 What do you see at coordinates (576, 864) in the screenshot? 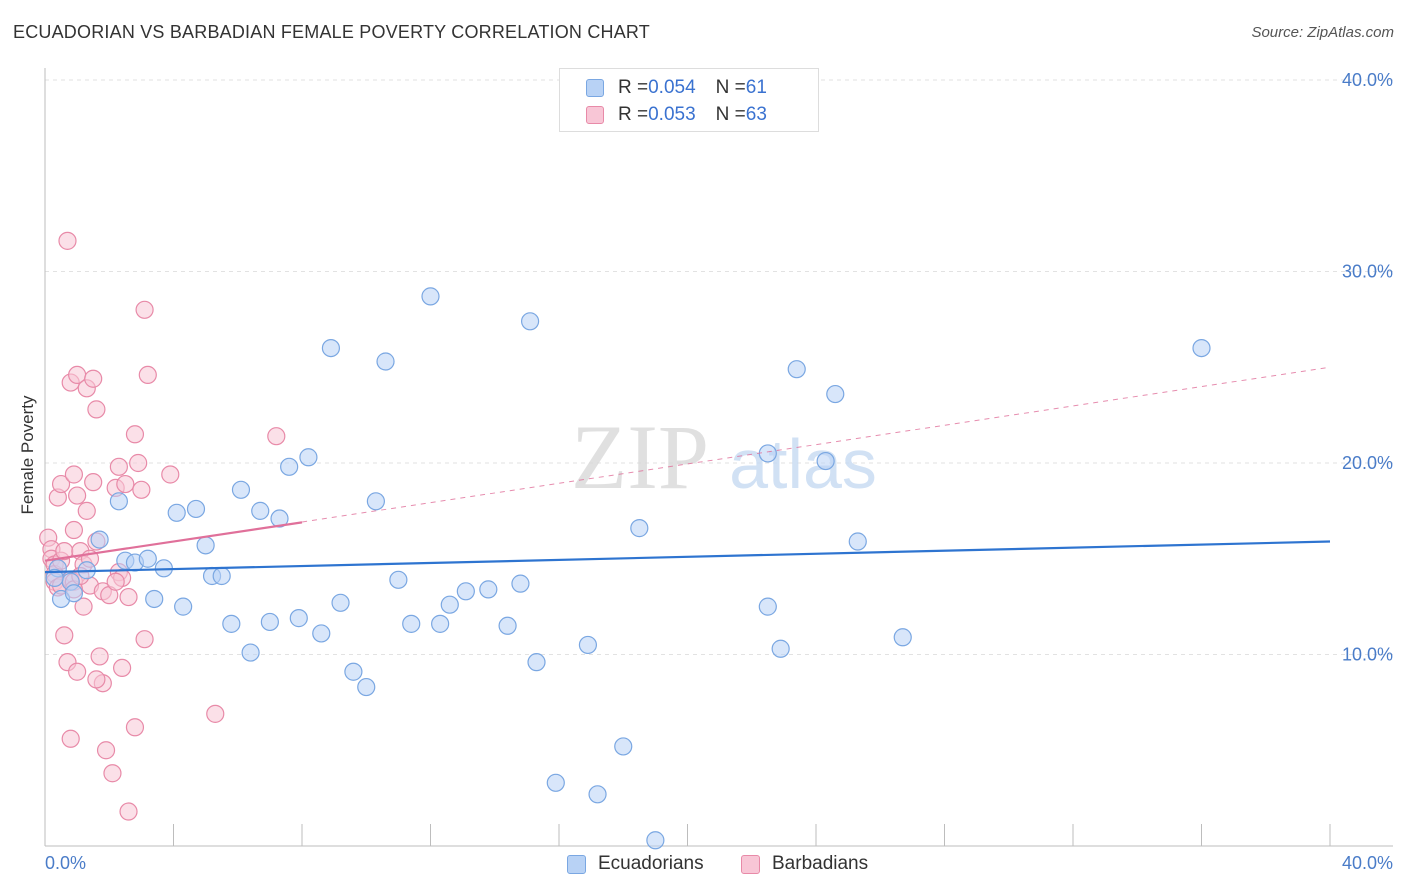
I see `bottom-legend-swatch-ecuadorians` at bounding box center [576, 864].